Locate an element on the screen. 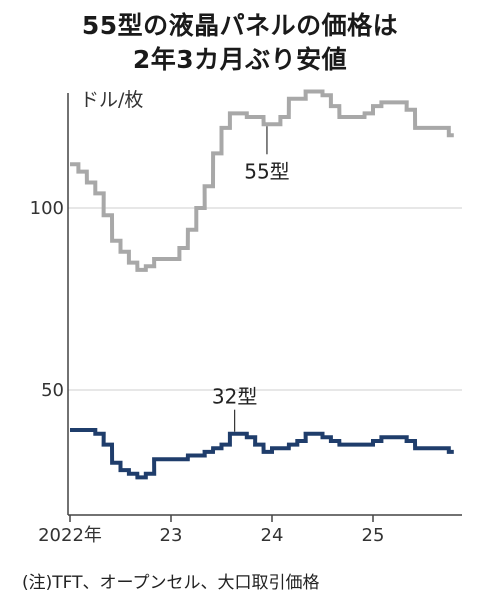 The width and height of the screenshot is (480, 599). x-tick-label-3: 25 is located at coordinates (373, 535).